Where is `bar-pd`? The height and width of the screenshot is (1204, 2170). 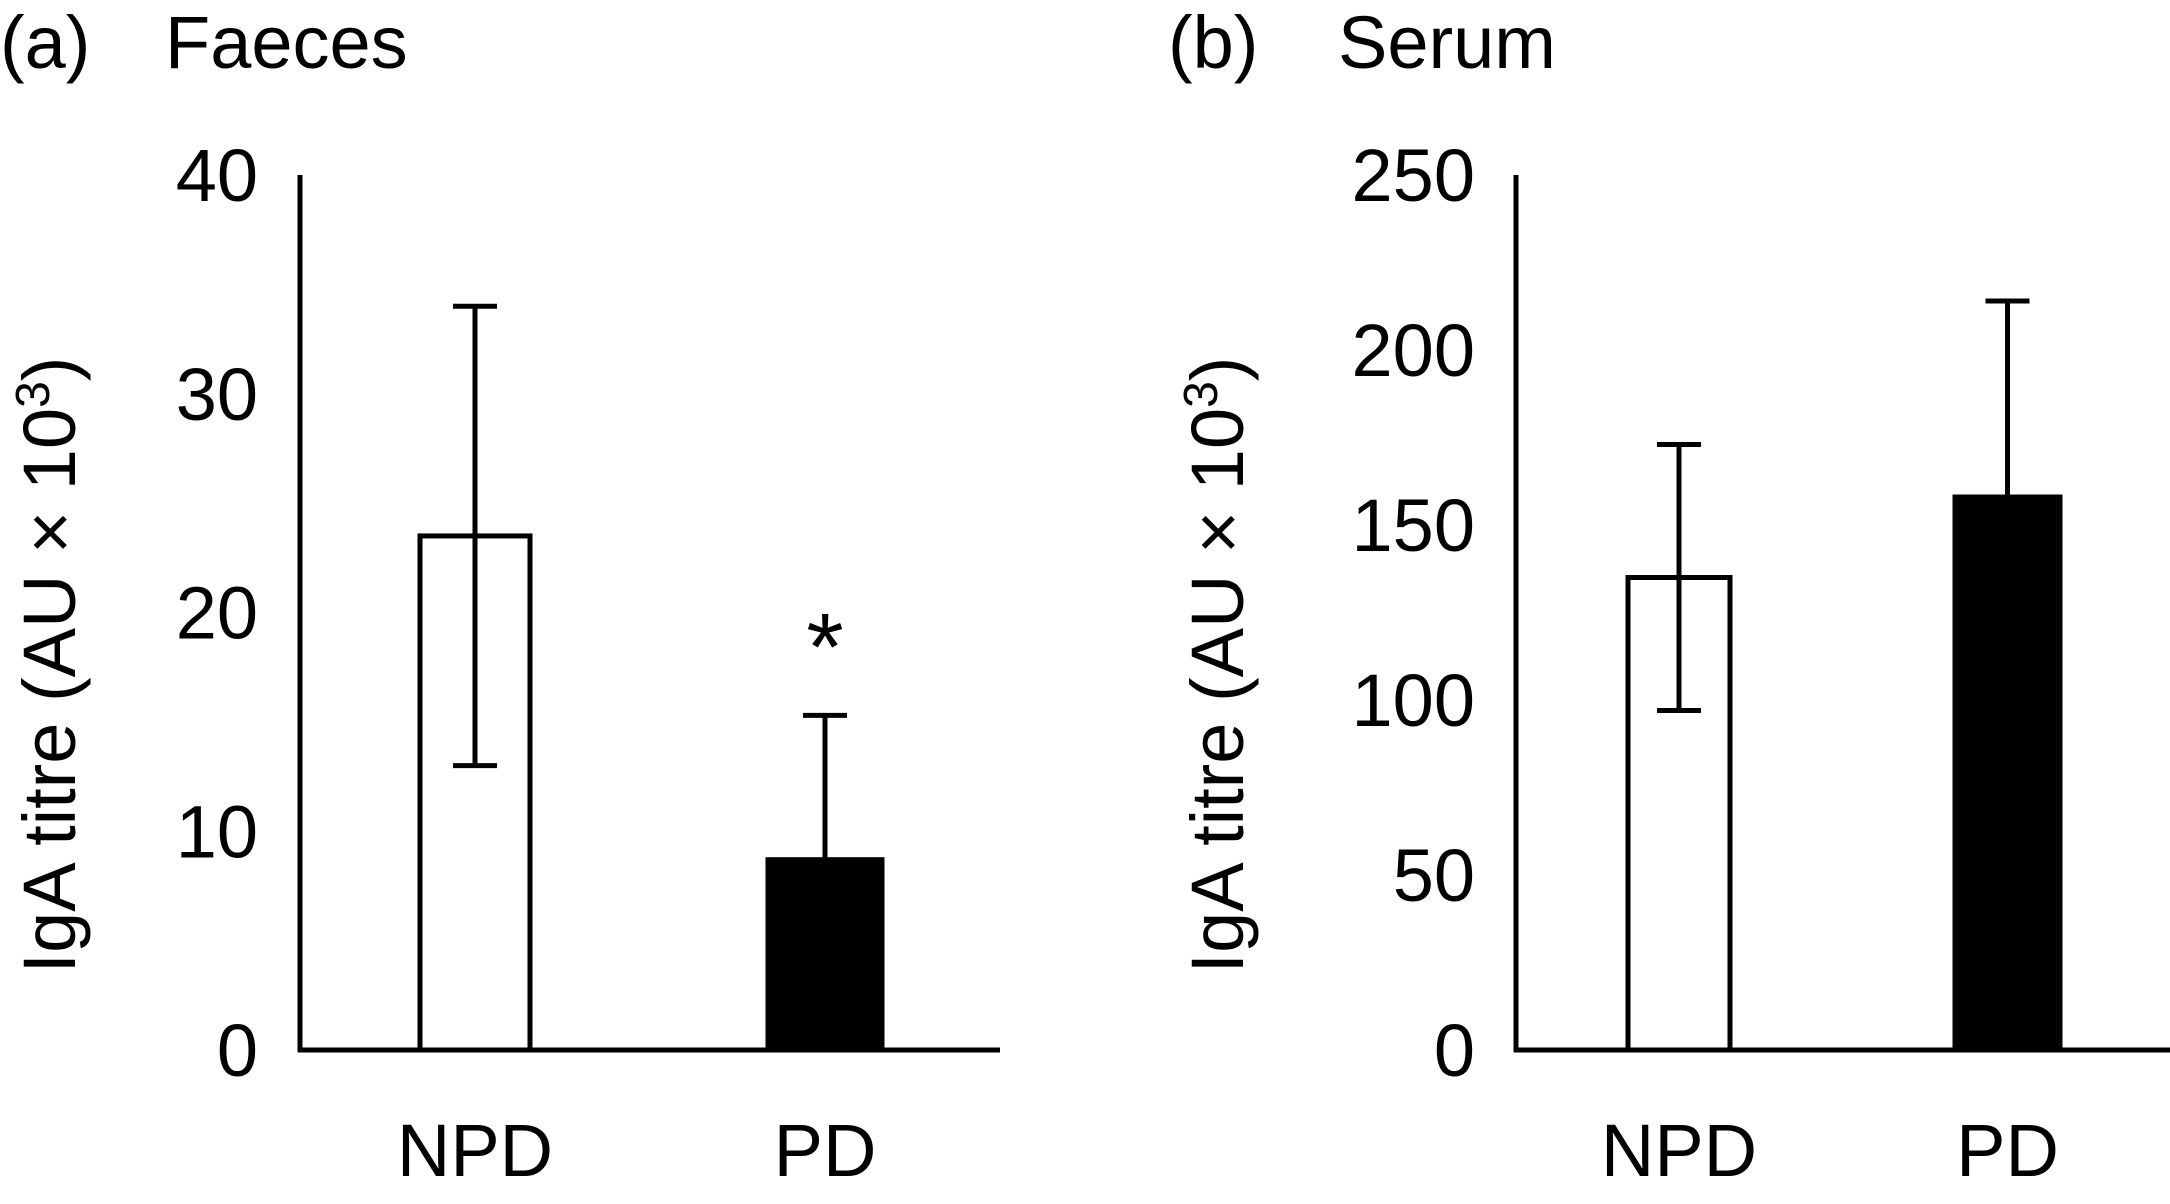 bar-pd is located at coordinates (2007, 773).